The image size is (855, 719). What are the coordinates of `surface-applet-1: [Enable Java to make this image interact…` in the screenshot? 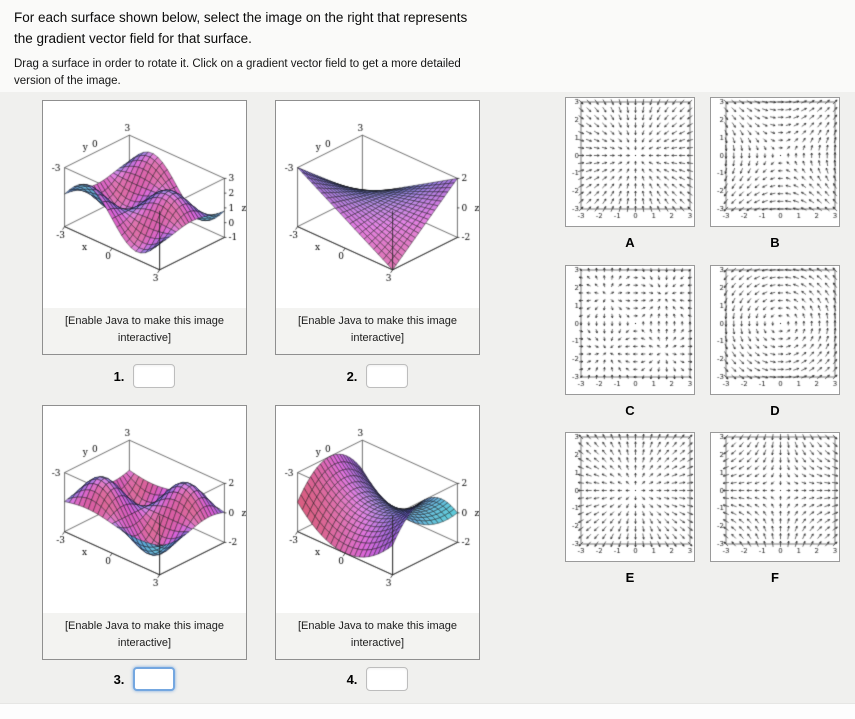 It's located at (144, 227).